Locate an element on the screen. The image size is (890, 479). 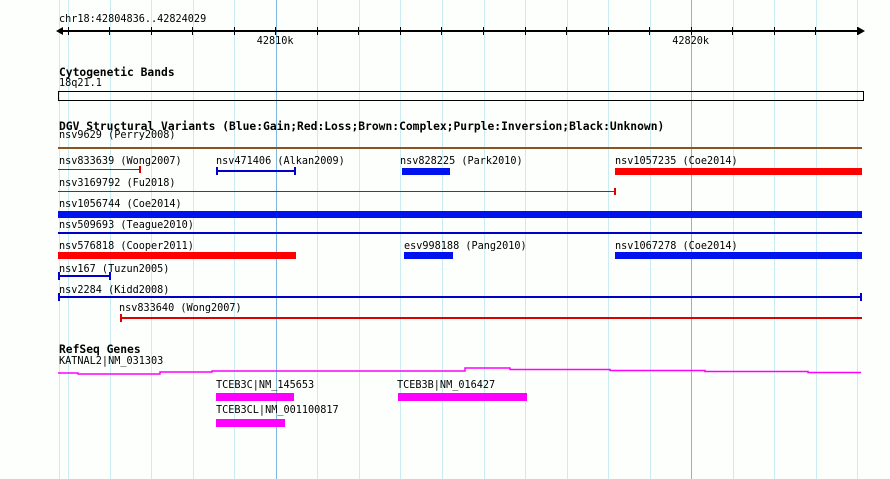
dgv-variant-label: nsv1067278 (Coe2014) is located at coordinates (676, 246).